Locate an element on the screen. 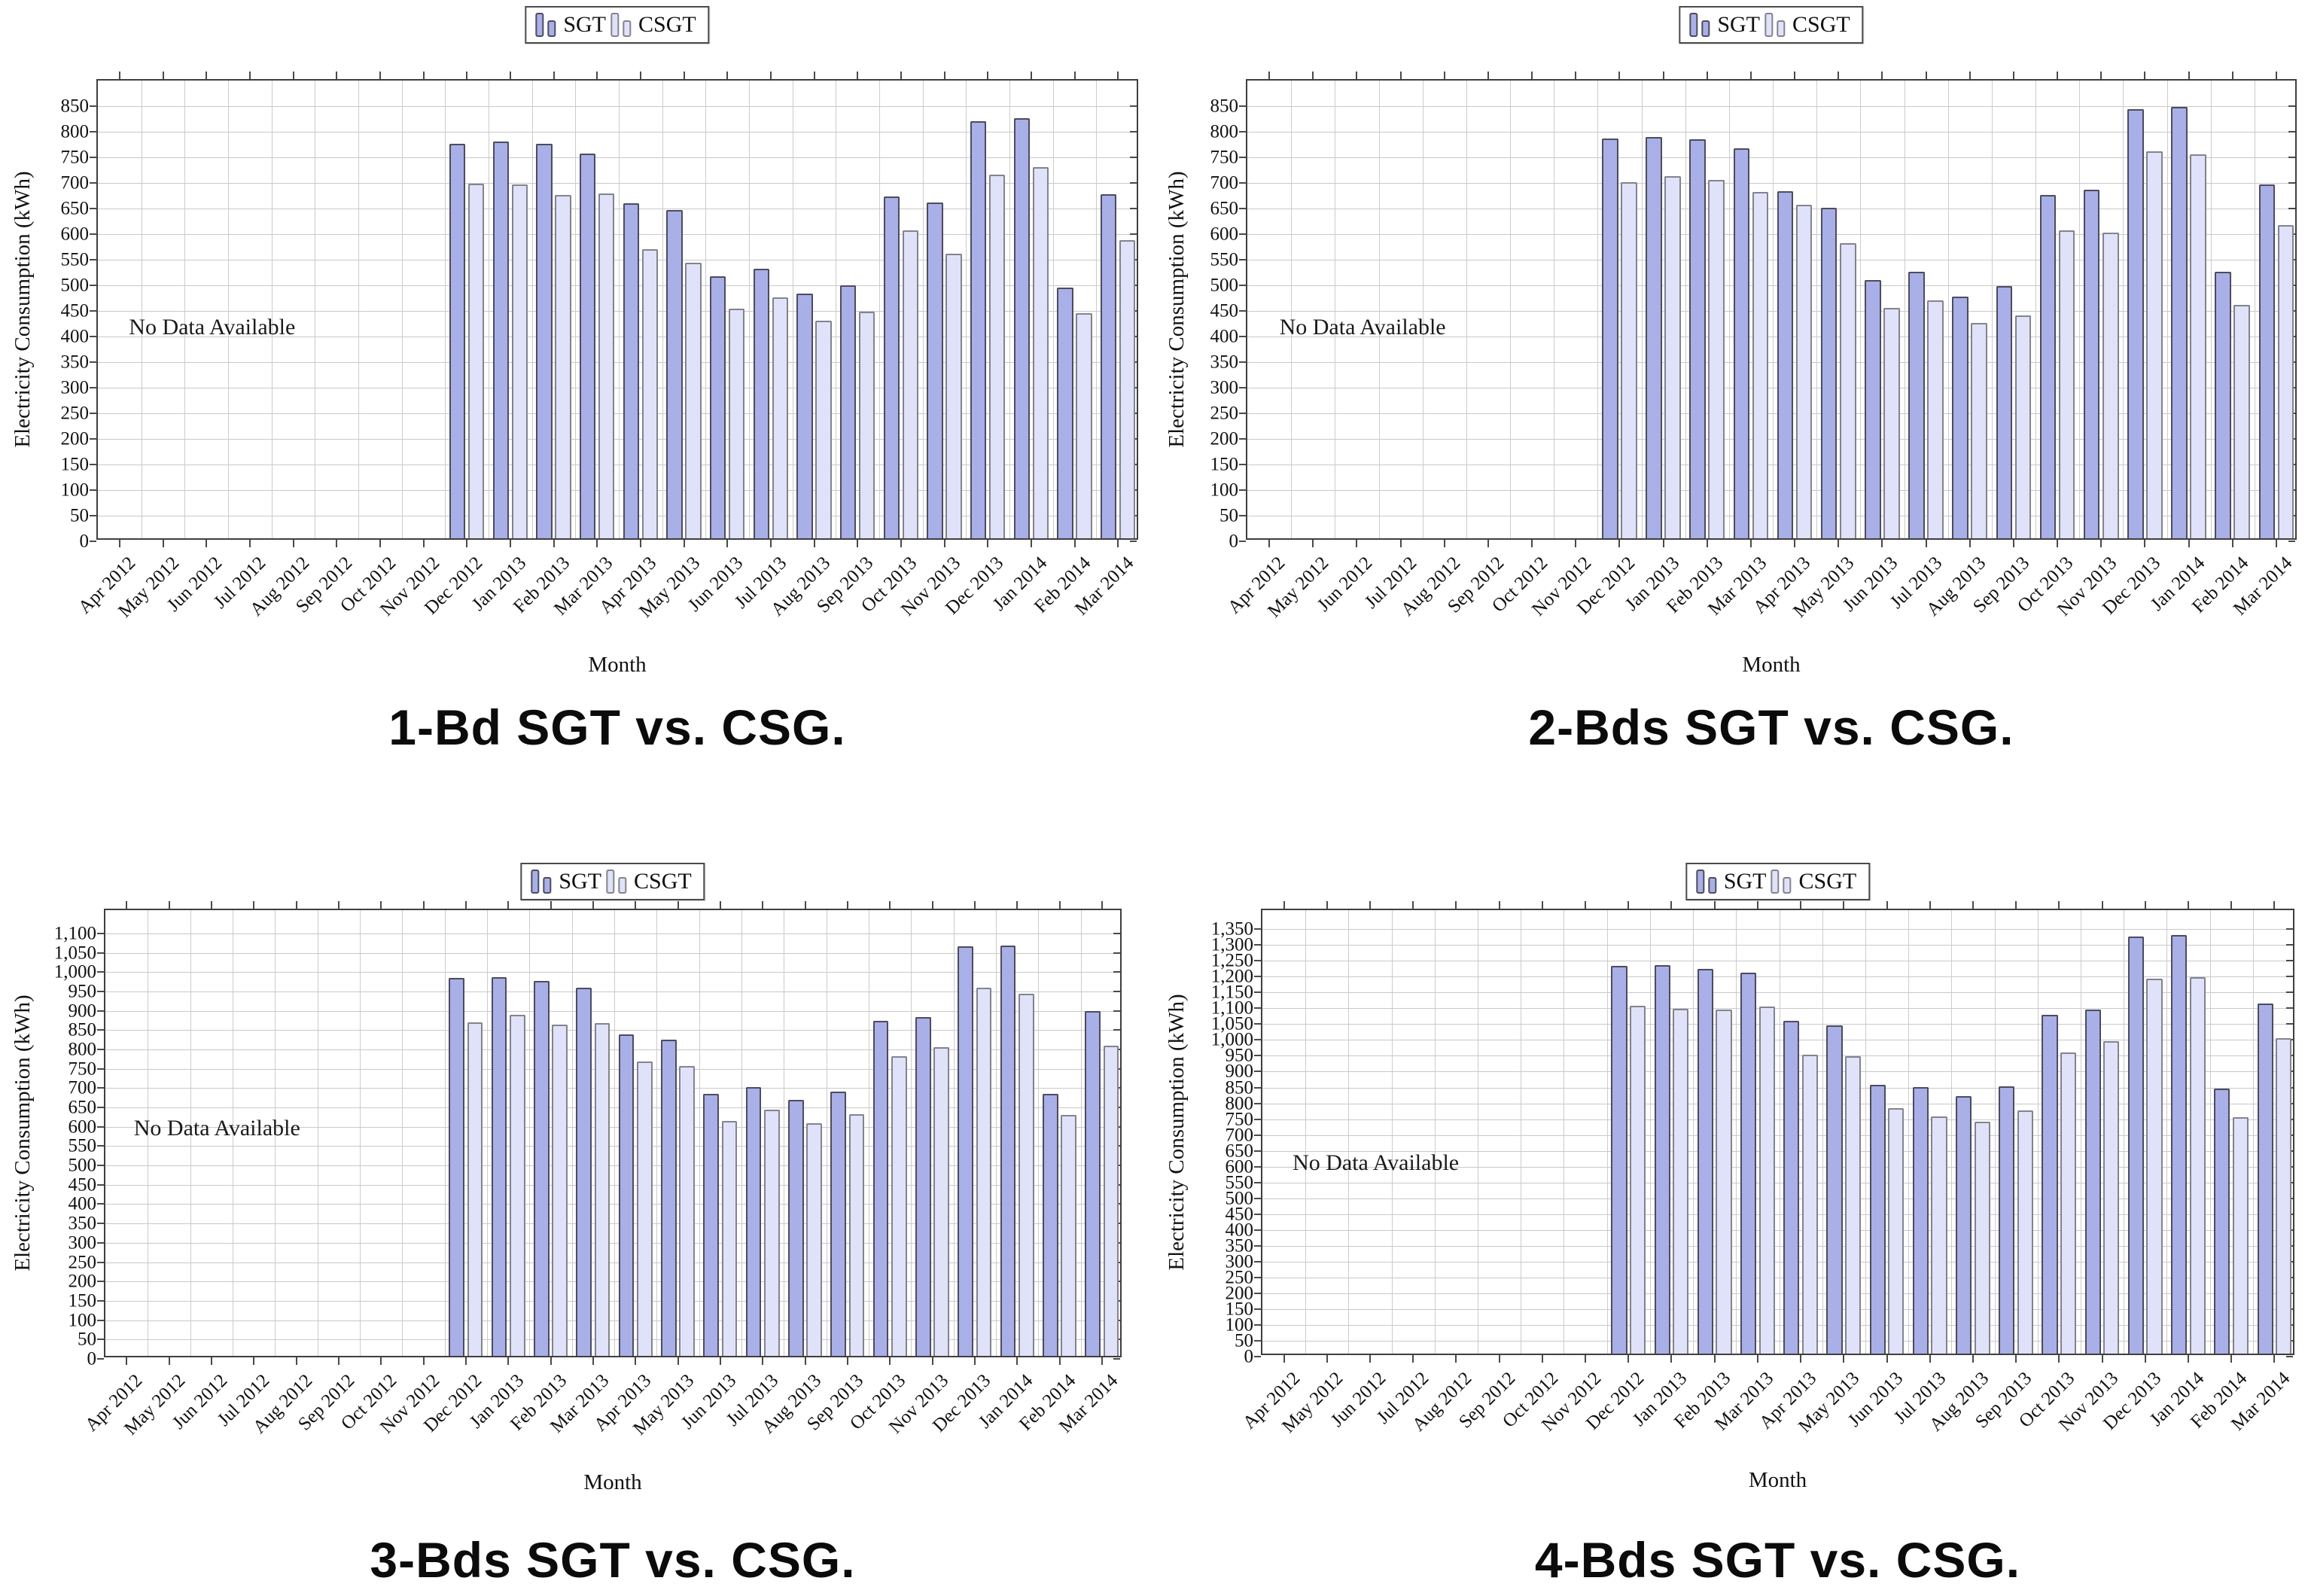 Image resolution: width=2308 pixels, height=1596 pixels. y-tick-label: 700 is located at coordinates (1224, 183).